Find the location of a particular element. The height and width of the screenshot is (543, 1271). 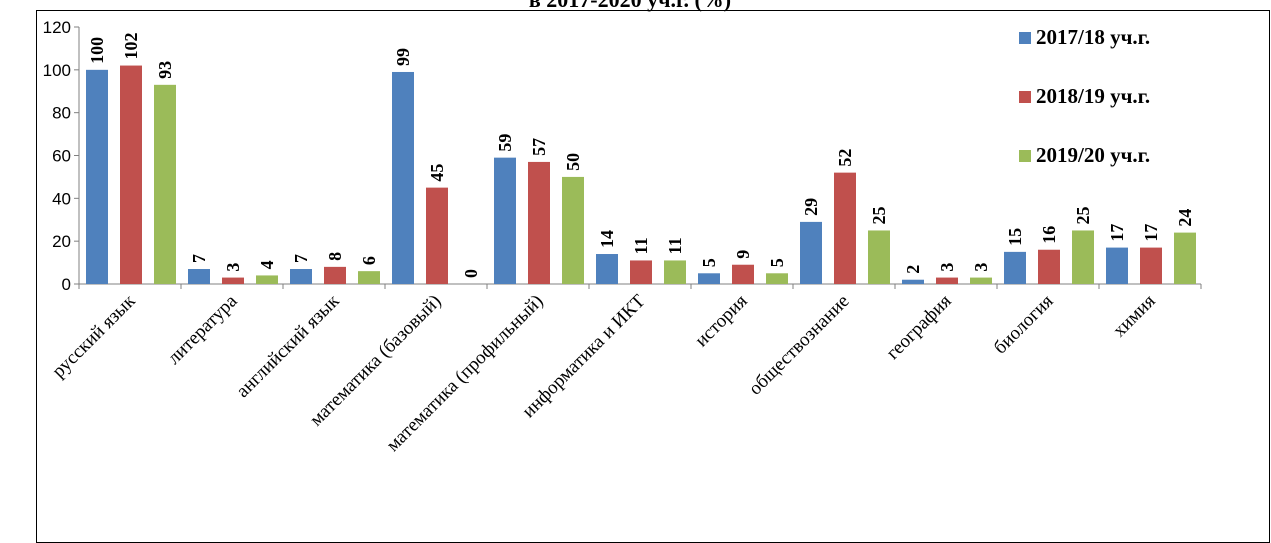

data-label: 14 is located at coordinates (607, 239).